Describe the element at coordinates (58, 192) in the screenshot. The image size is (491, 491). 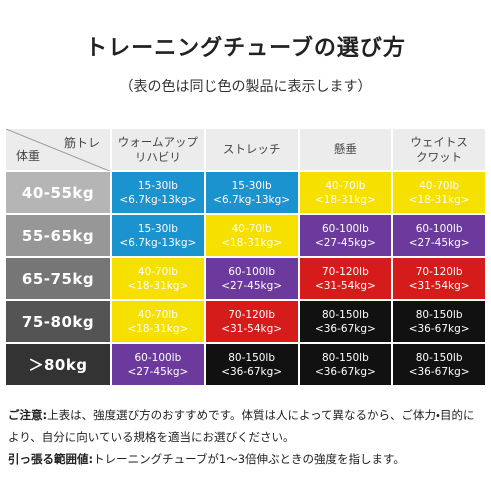
I see `row-label: 40-55kg` at that location.